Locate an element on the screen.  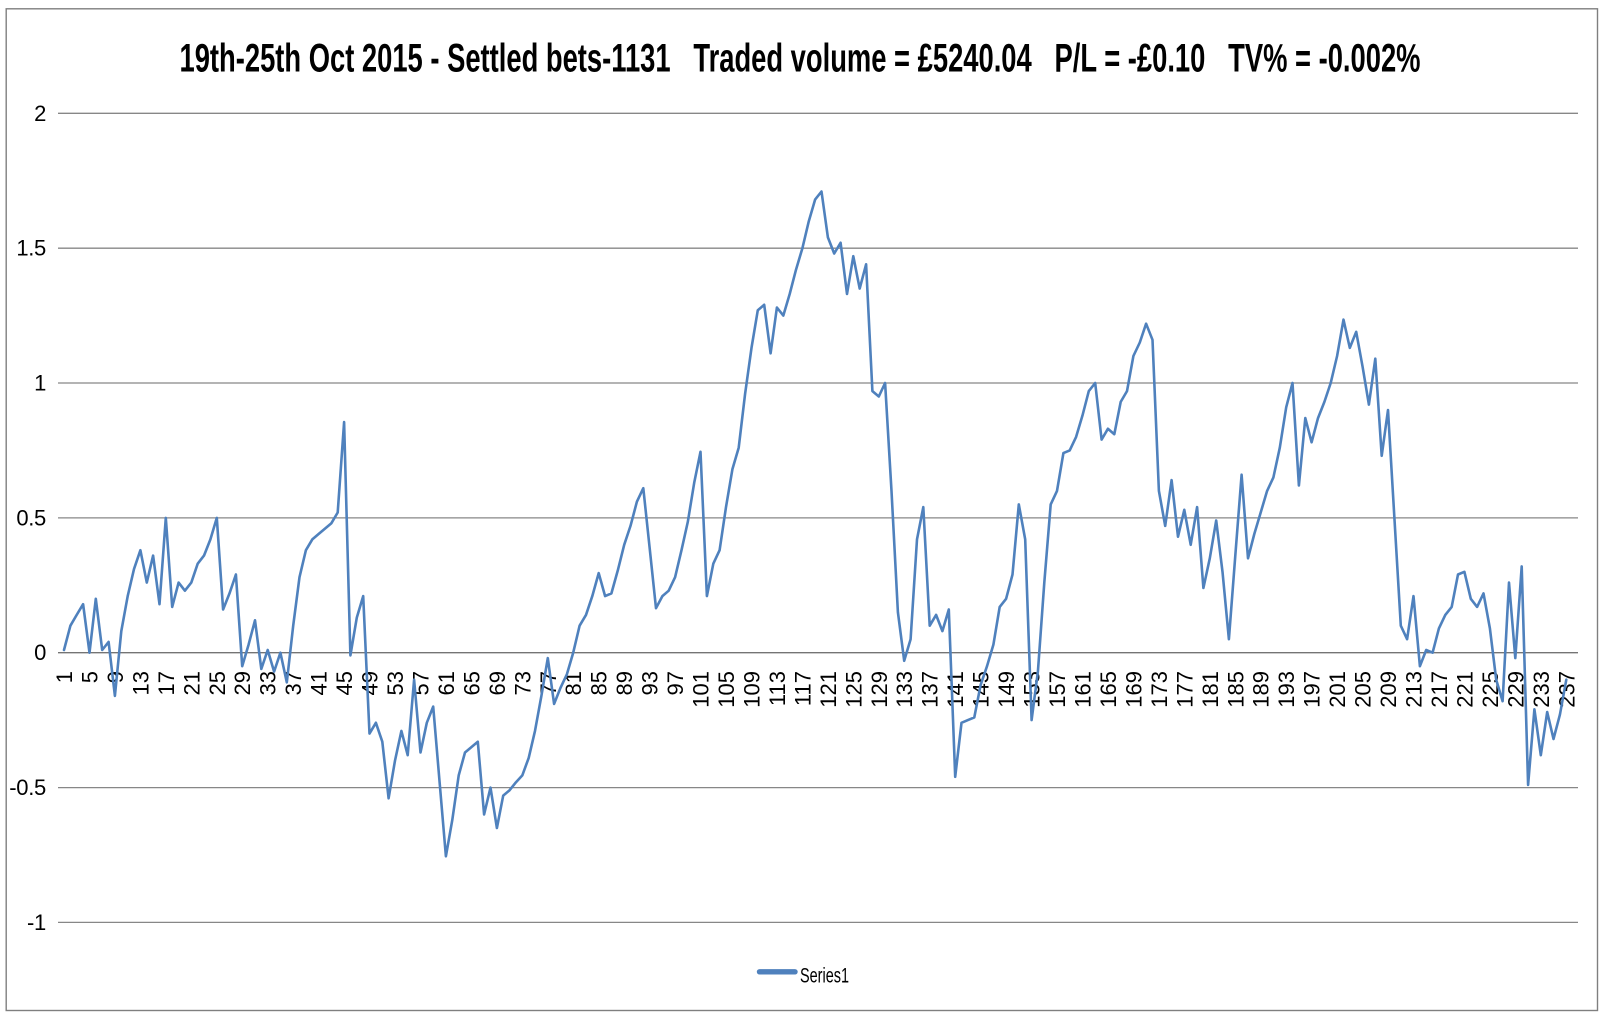
svg-text: 169 is located at coordinates (1133, 689).